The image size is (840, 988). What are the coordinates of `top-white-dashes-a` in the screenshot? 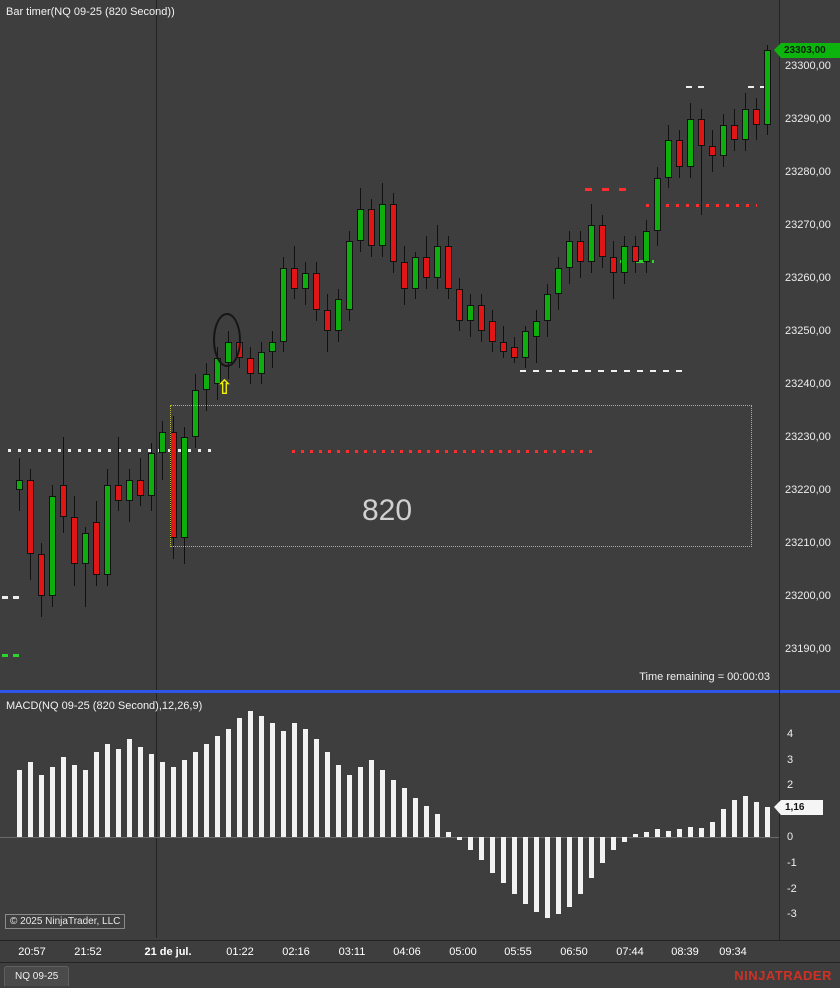 It's located at (698, 87).